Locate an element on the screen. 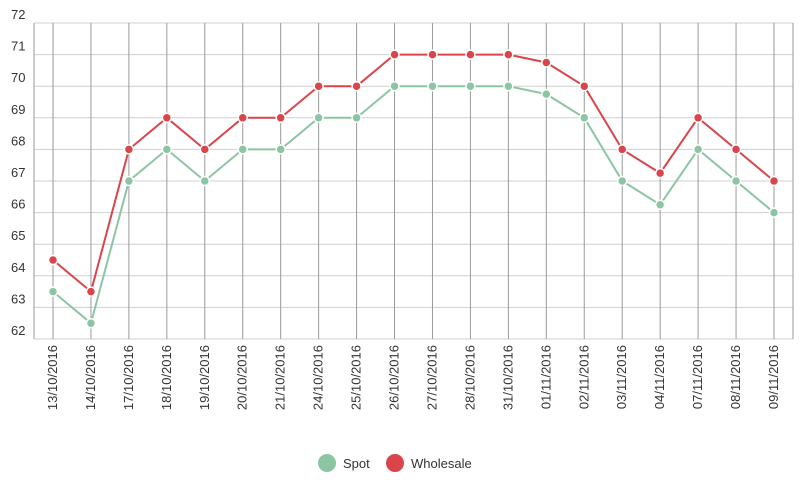 Image resolution: width=810 pixels, height=483 pixels. y-tick-label: 65 is located at coordinates (18, 235).